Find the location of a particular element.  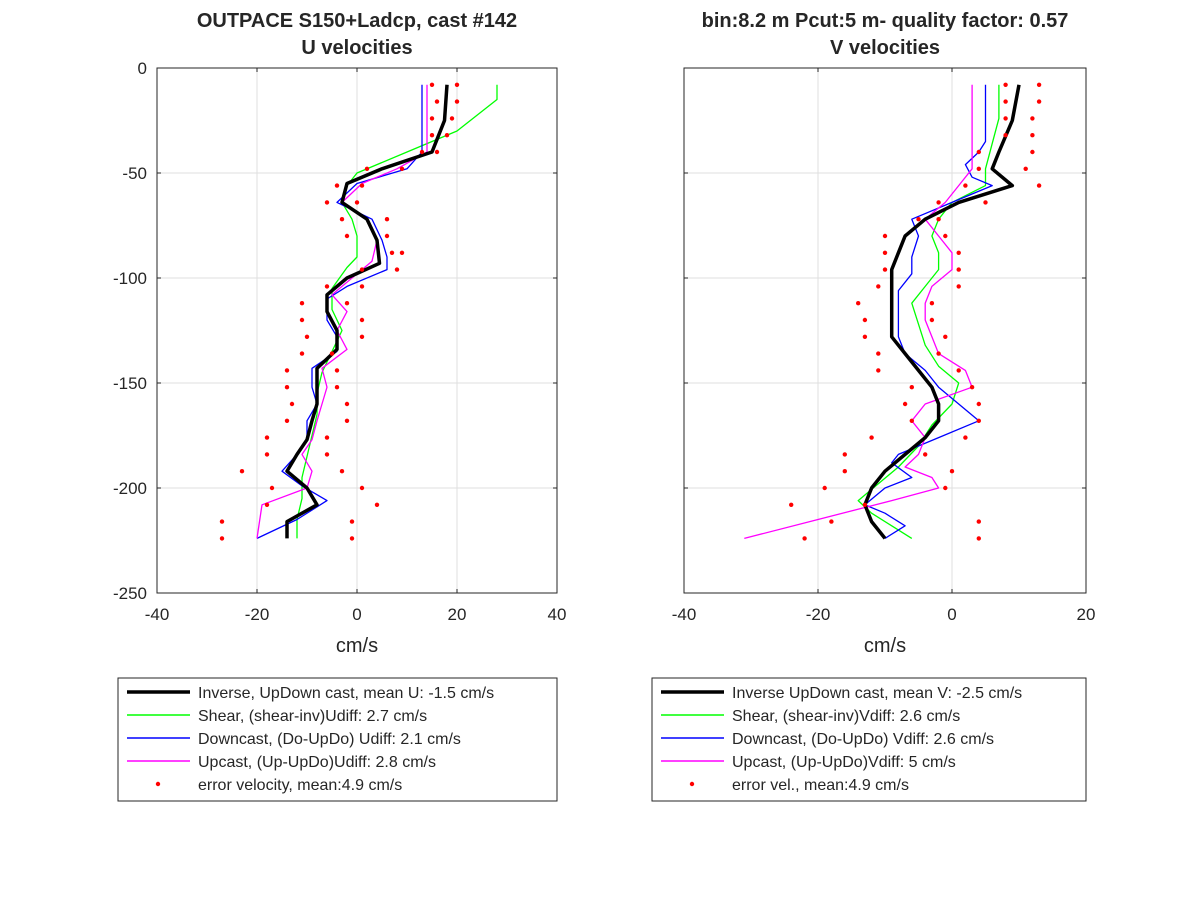

v-x-tick-label: 0 is located at coordinates (951, 614).